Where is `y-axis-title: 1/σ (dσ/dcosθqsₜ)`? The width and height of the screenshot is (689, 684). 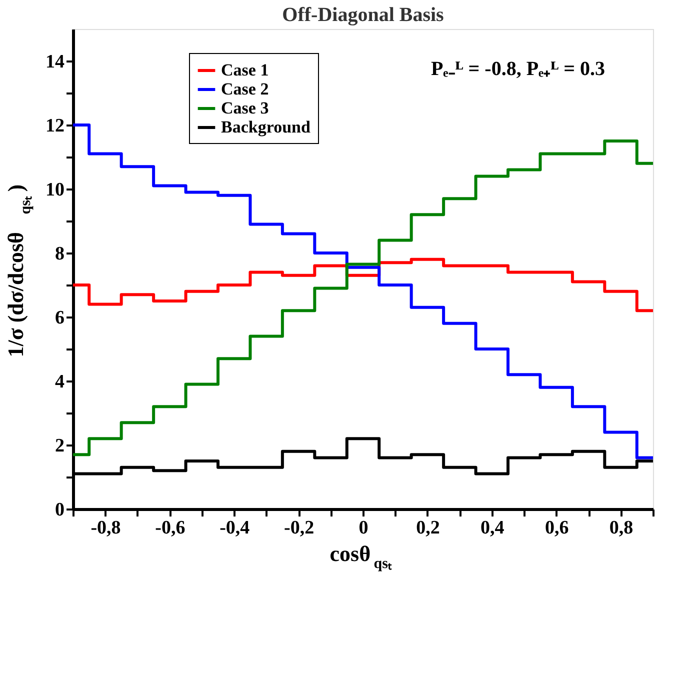
y-axis-title: 1/σ (dσ/dcosθqsₜ) is located at coordinates (18, 271).